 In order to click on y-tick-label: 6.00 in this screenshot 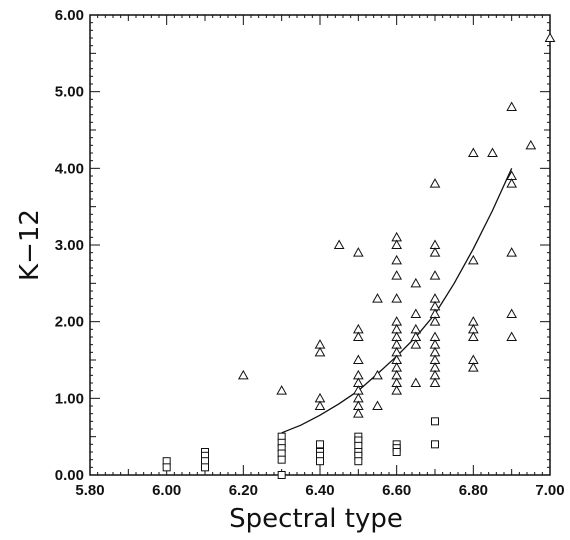, I will do `click(69, 15)`.